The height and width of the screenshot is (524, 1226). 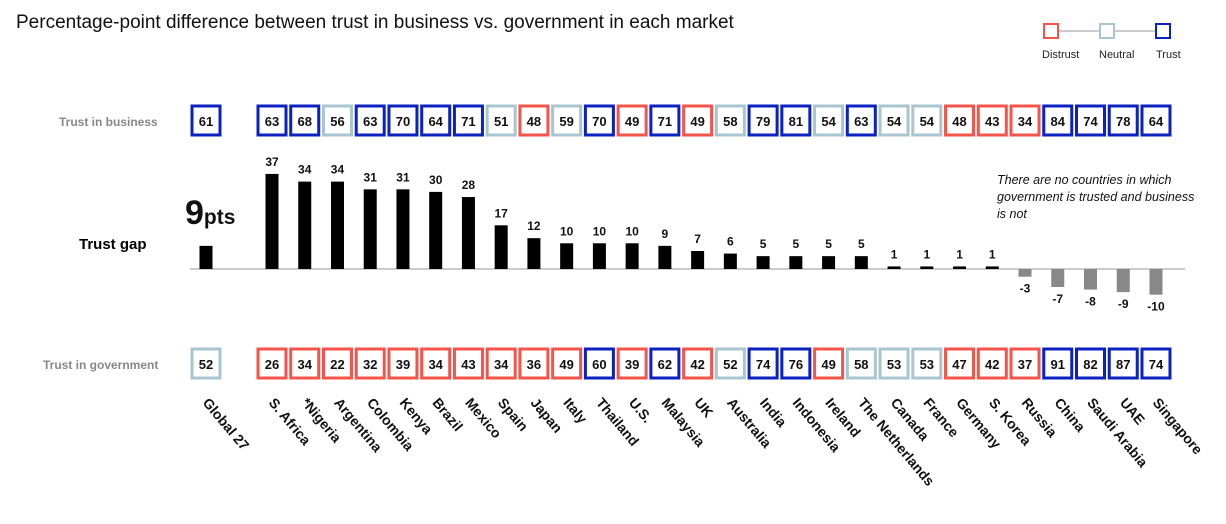 I want to click on gap-label: -8, so click(x=1090, y=302).